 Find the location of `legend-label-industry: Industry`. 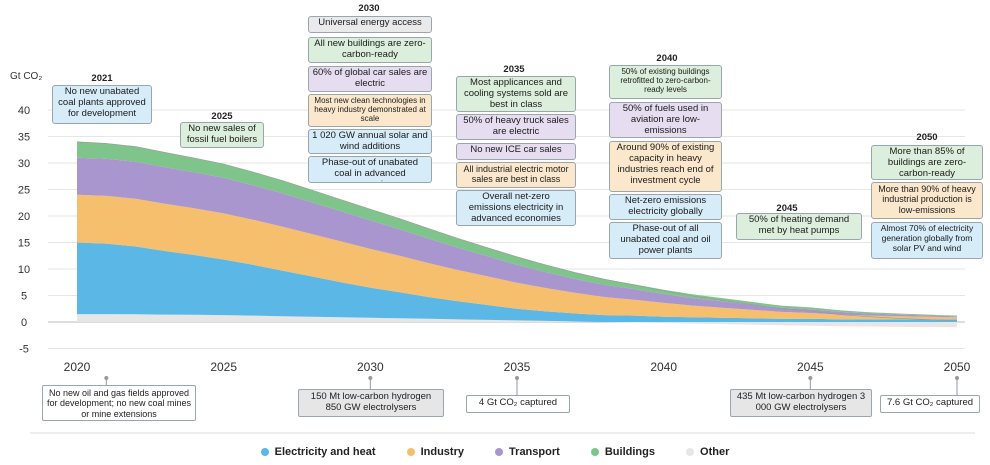

legend-label-industry: Industry is located at coordinates (442, 452).